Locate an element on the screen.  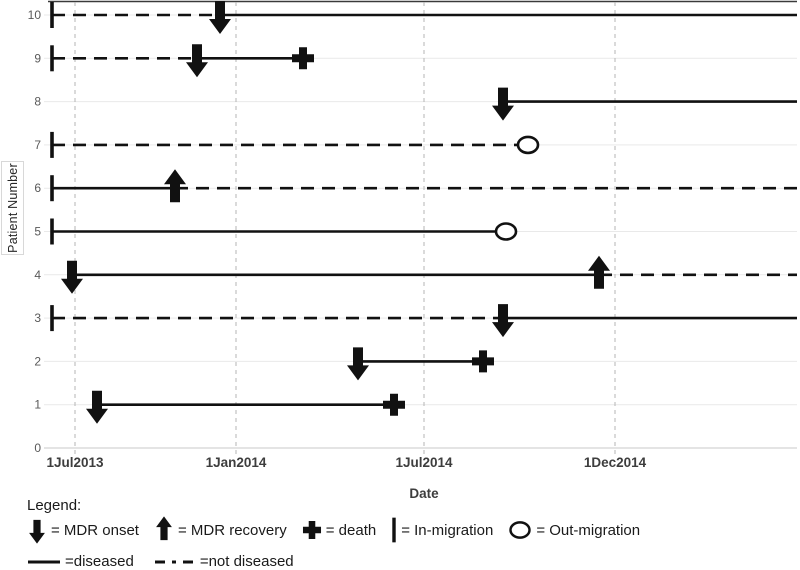
svg-text: 1Jan2014 is located at coordinates (236, 462).